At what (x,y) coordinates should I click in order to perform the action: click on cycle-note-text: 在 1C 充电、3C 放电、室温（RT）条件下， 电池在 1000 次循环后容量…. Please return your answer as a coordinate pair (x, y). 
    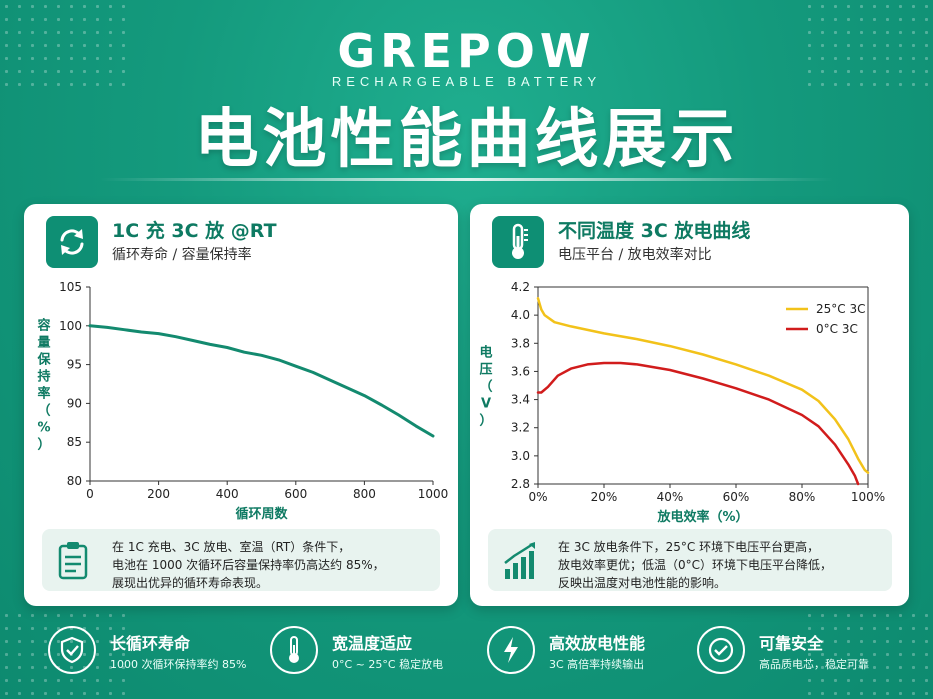
    Looking at the image, I should click on (248, 565).